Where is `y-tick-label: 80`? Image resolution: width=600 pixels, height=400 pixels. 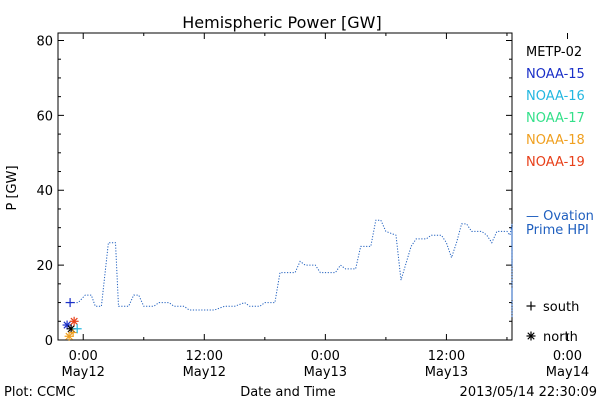 y-tick-label: 80 is located at coordinates (44, 41).